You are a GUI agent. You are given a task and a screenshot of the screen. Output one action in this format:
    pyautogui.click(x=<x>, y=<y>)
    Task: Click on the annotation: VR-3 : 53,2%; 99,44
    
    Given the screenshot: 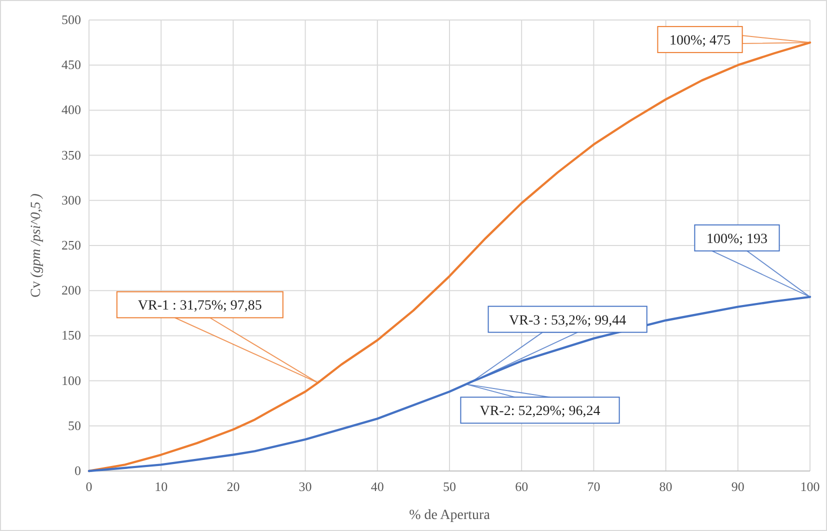 What is the action you would take?
    pyautogui.click(x=567, y=320)
    